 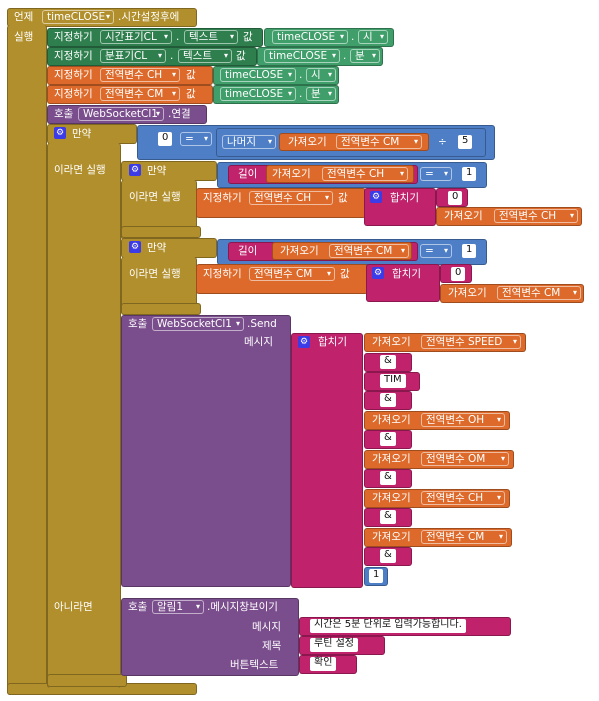 What do you see at coordinates (161, 309) in the screenshot?
I see `inner-if2-bottom` at bounding box center [161, 309].